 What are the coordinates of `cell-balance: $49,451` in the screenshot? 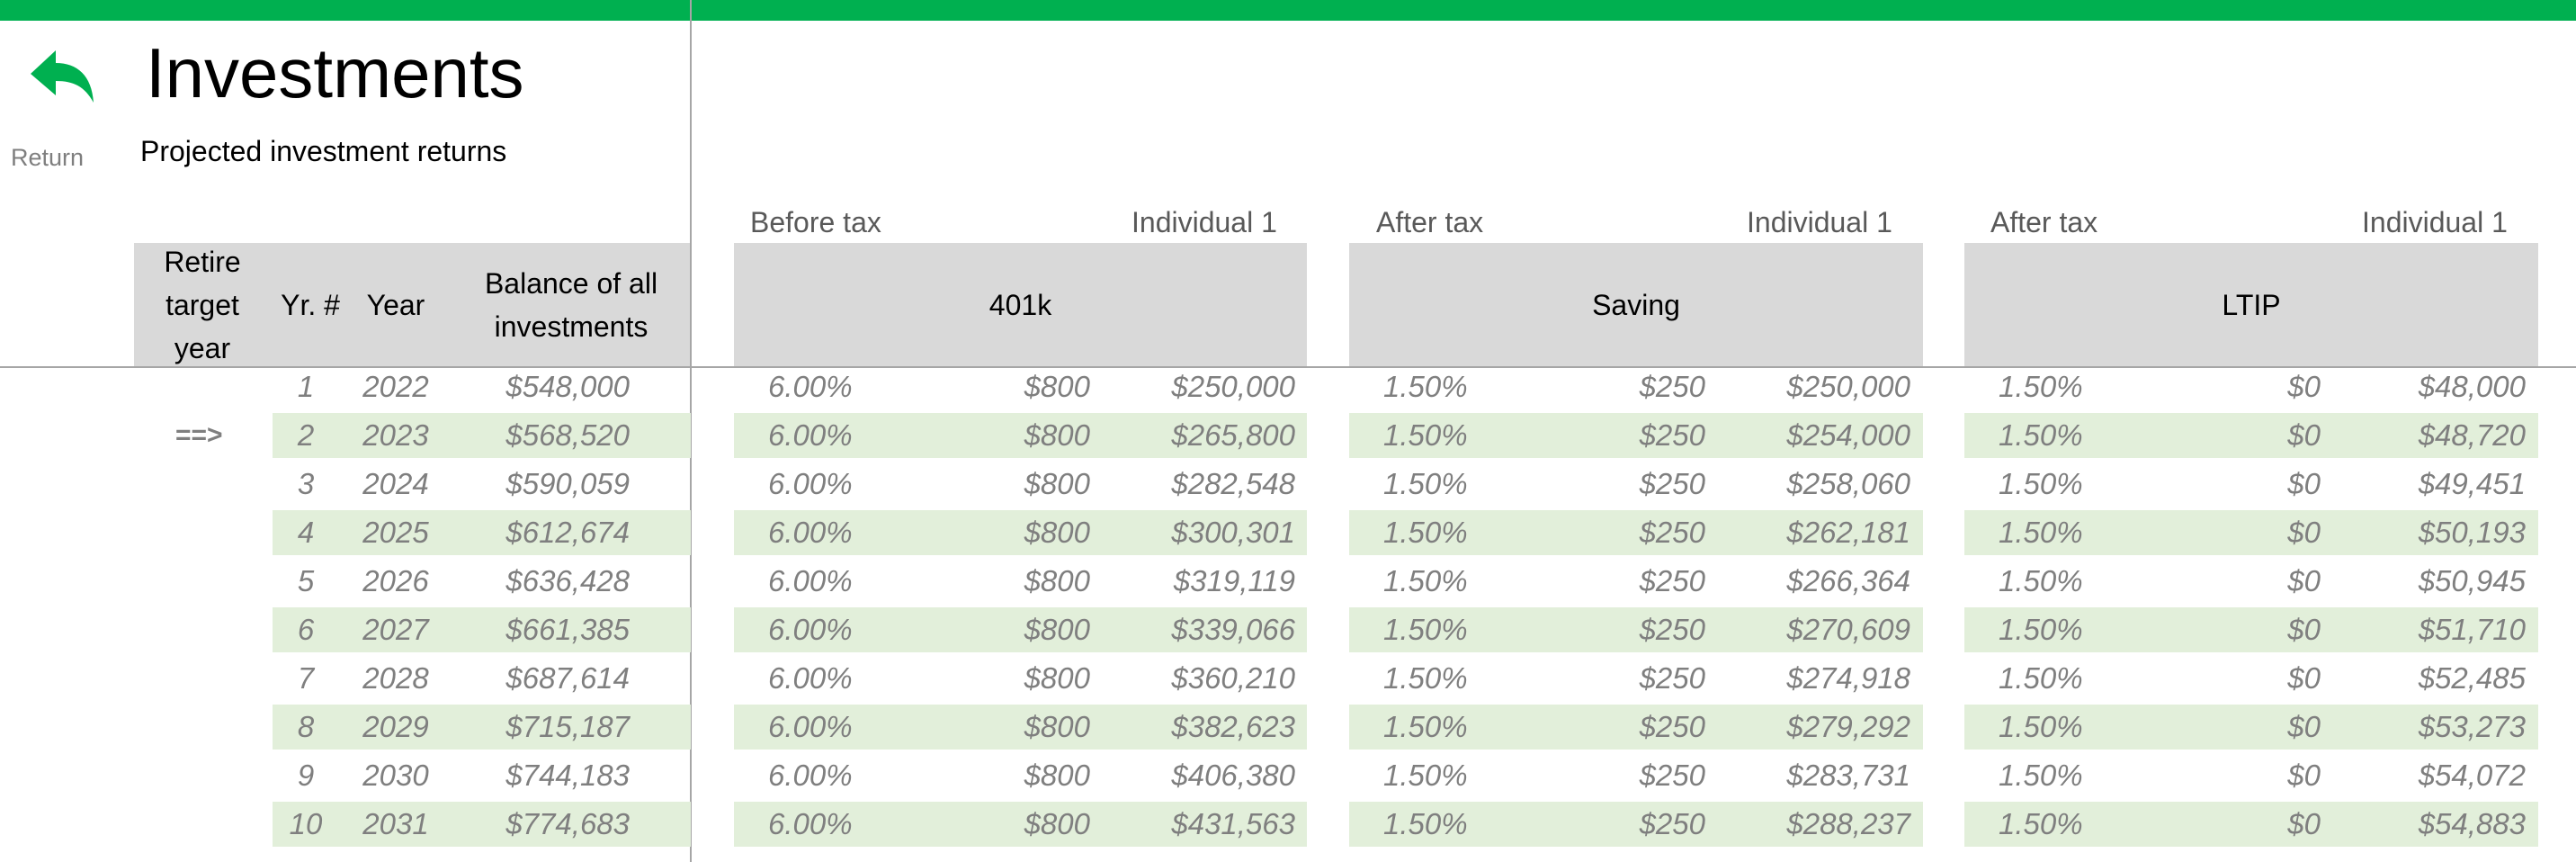 It's located at (2472, 484).